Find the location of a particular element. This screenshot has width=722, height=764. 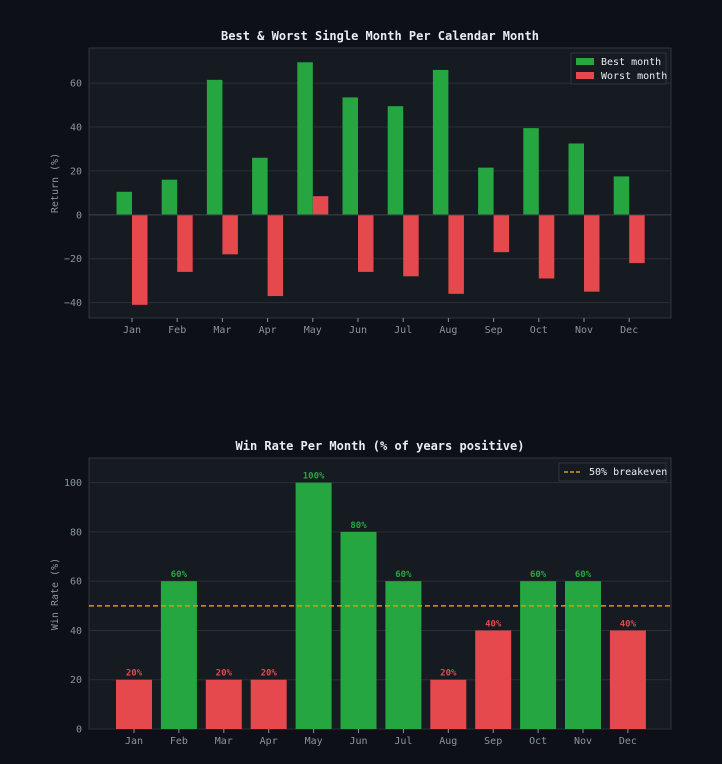

worst-bar-may is located at coordinates (320, 205).